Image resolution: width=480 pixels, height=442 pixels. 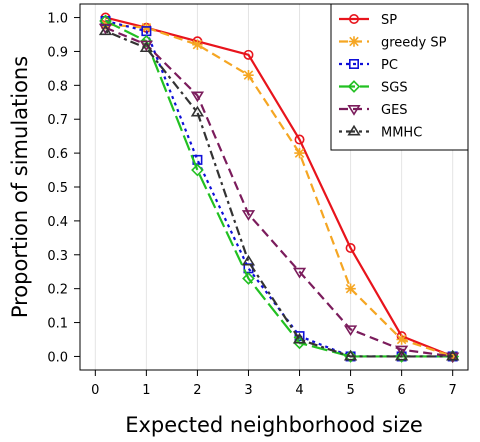 What do you see at coordinates (453, 390) in the screenshot?
I see `x-tick-label-7: 7` at bounding box center [453, 390].